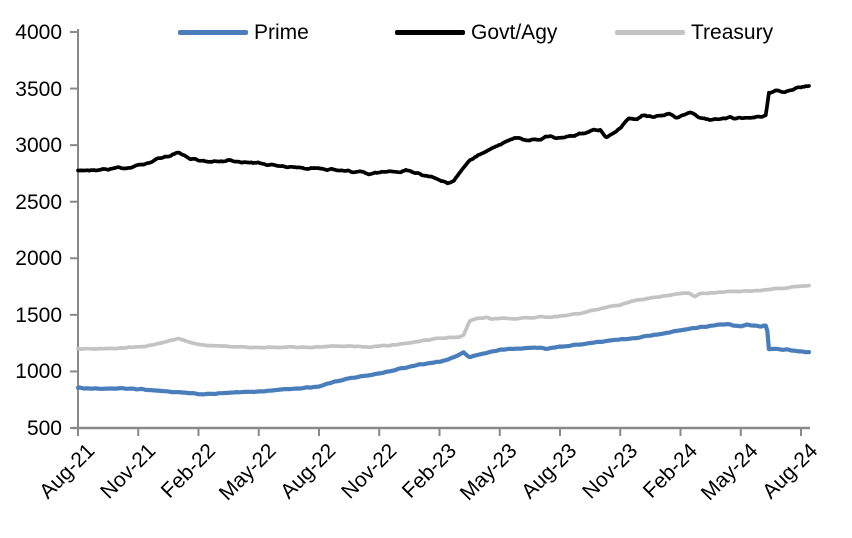  What do you see at coordinates (38, 89) in the screenshot?
I see `y-tick-label: 3500` at bounding box center [38, 89].